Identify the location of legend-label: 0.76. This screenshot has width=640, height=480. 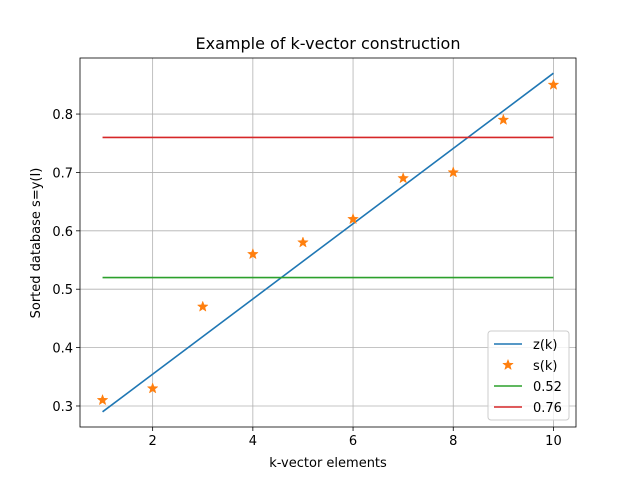
(547, 408).